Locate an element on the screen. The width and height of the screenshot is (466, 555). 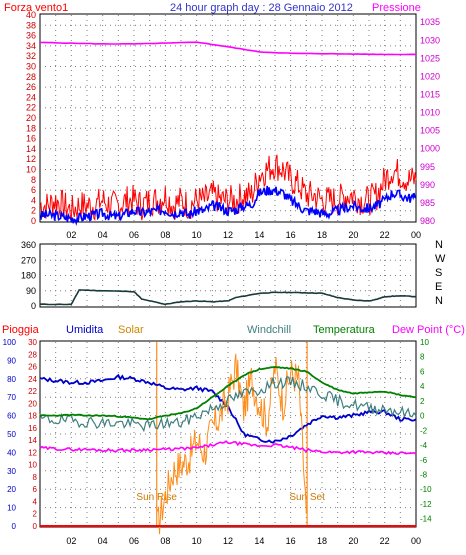
pressure-y-tick-label: 980 is located at coordinates (427, 221).